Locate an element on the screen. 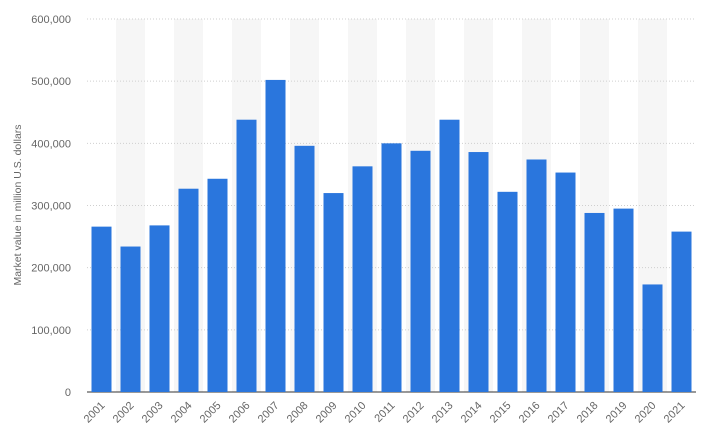 This screenshot has height=438, width=714. x-tick-label: 2008 is located at coordinates (298, 413).